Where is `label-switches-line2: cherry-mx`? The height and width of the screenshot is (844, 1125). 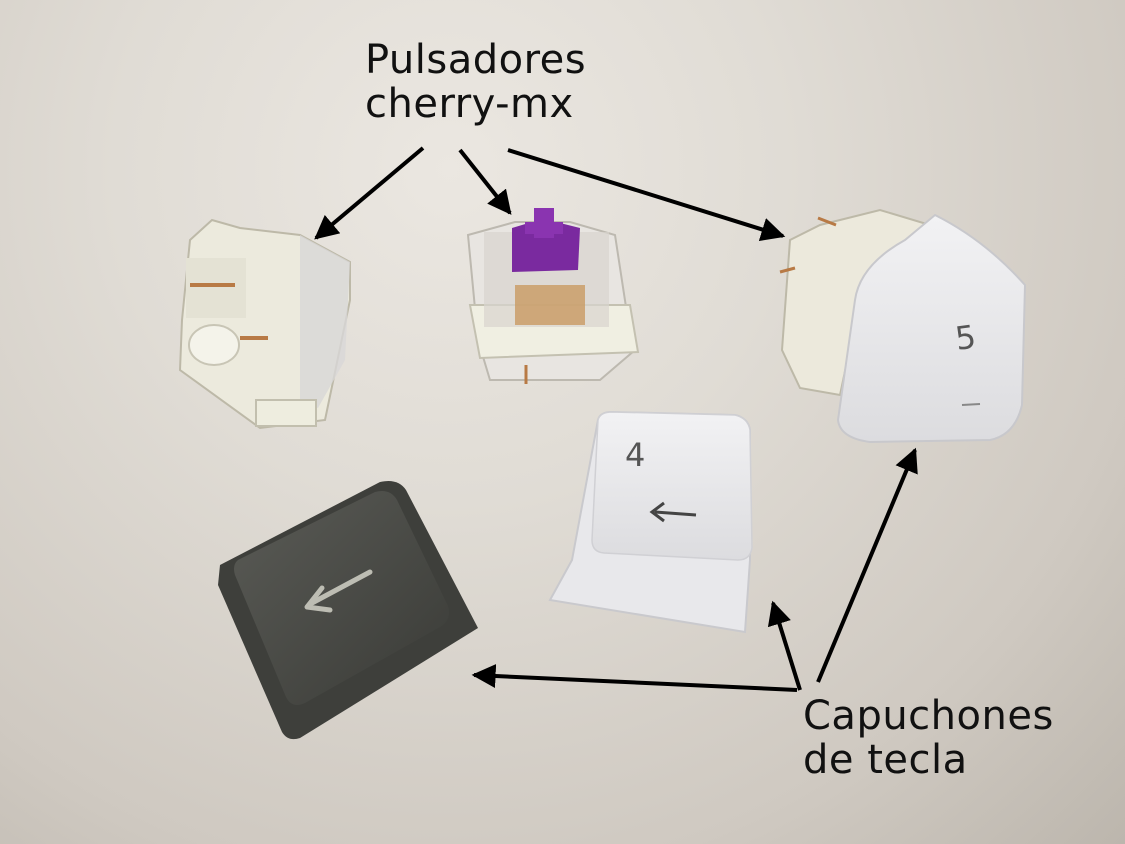 label-switches-line2: cherry-mx is located at coordinates (469, 104).